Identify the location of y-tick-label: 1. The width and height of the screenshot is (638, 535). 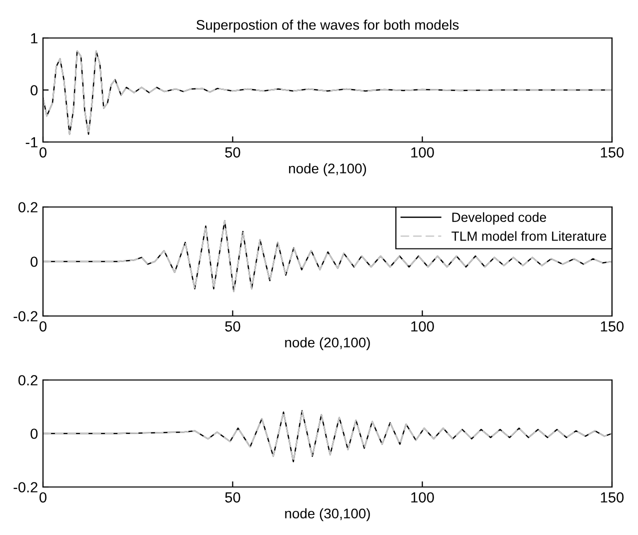
(34, 38).